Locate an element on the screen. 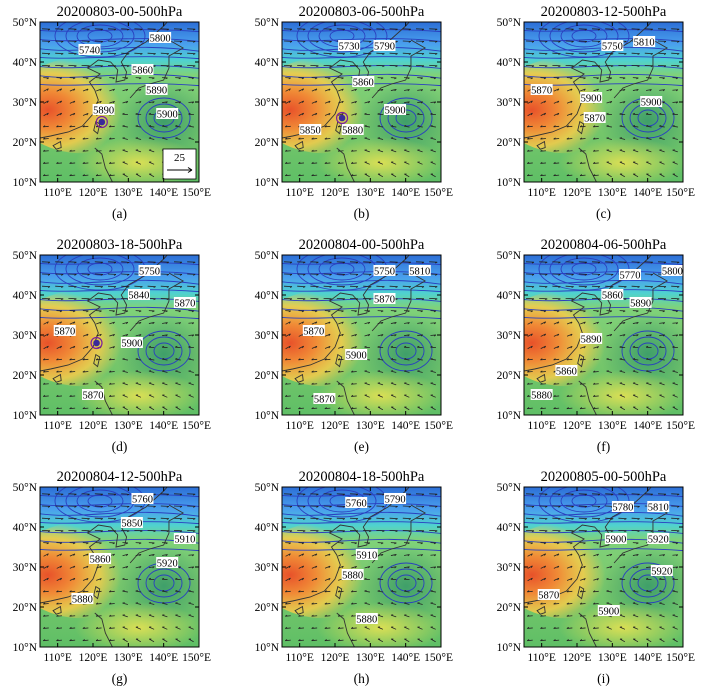  panel-title: 20200804-12-500hPa is located at coordinates (120, 477).